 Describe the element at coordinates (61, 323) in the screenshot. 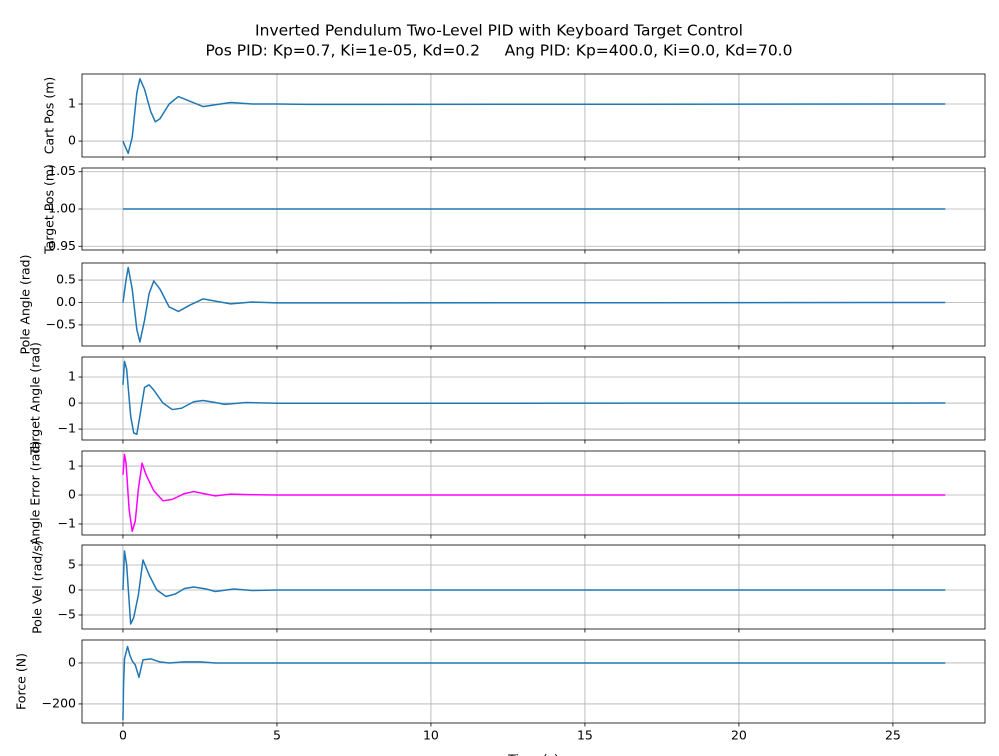

I see `y-tick-label: −0.5` at that location.